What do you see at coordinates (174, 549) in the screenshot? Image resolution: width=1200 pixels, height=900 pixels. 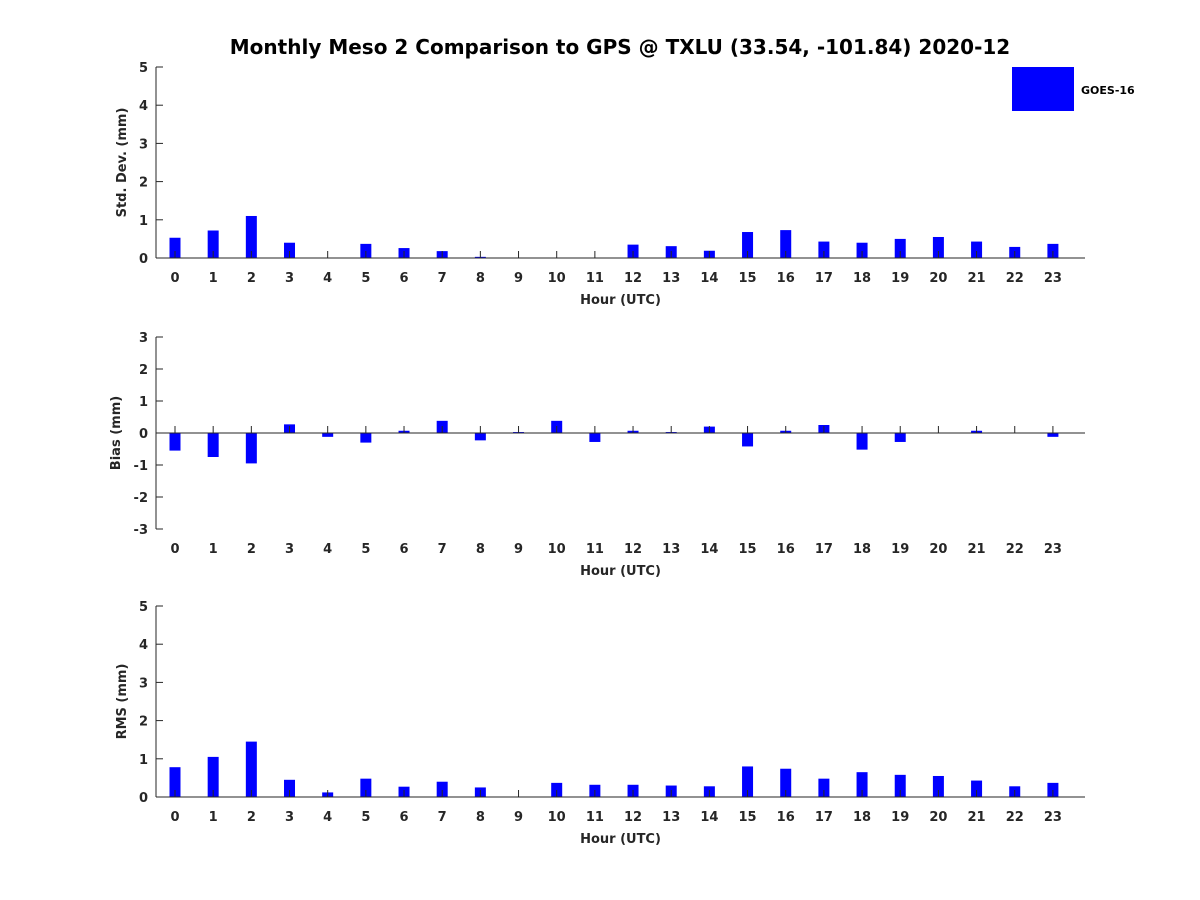 I see `x-tick-label: 0` at bounding box center [174, 549].